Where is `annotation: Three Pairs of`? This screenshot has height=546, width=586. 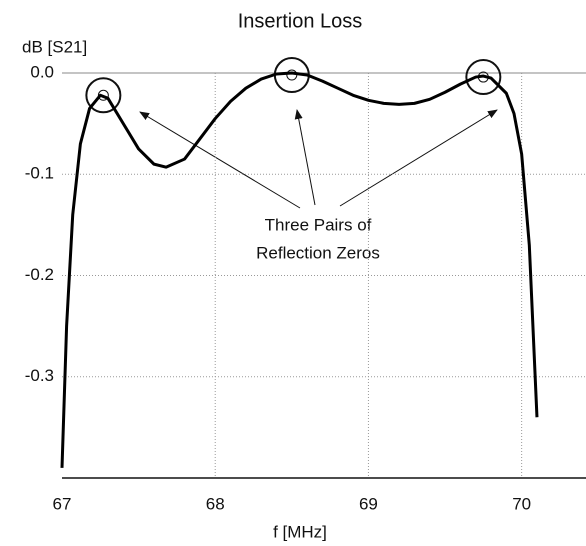
annotation: Three Pairs of is located at coordinates (318, 224).